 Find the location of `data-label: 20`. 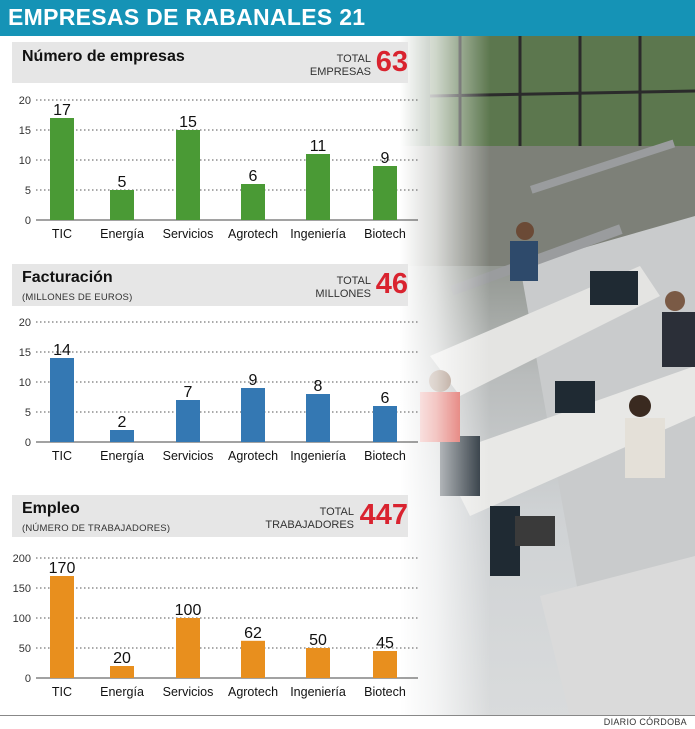

data-label: 20 is located at coordinates (122, 658).